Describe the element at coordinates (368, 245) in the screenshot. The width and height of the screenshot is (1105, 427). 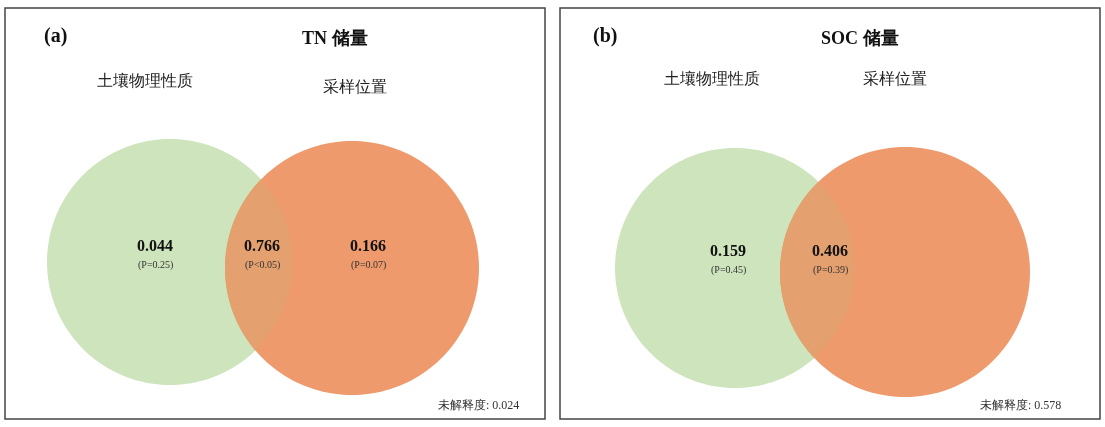
I see `data-label: 0.166` at that location.